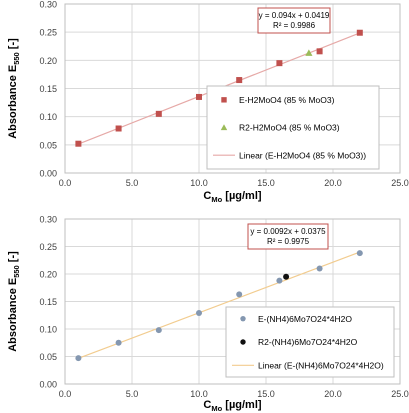 The height and width of the screenshot is (413, 409). I want to click on legend, so click(293, 127).